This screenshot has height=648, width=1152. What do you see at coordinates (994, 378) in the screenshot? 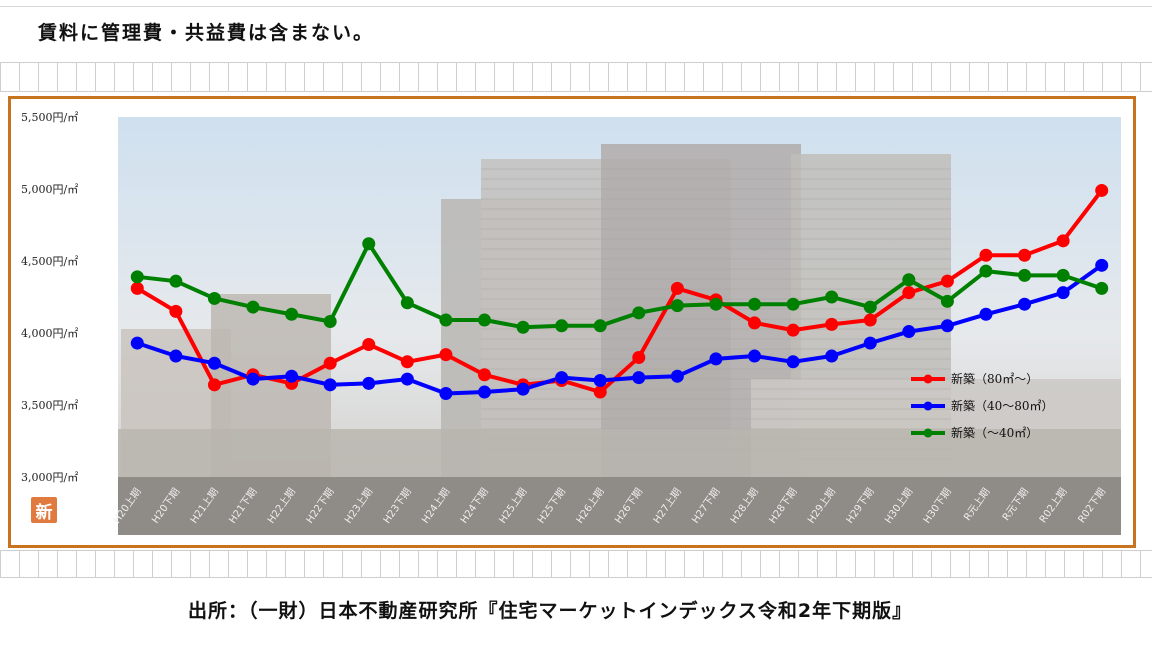
I see `legend-label: 新築（80㎡〜）` at bounding box center [994, 378].